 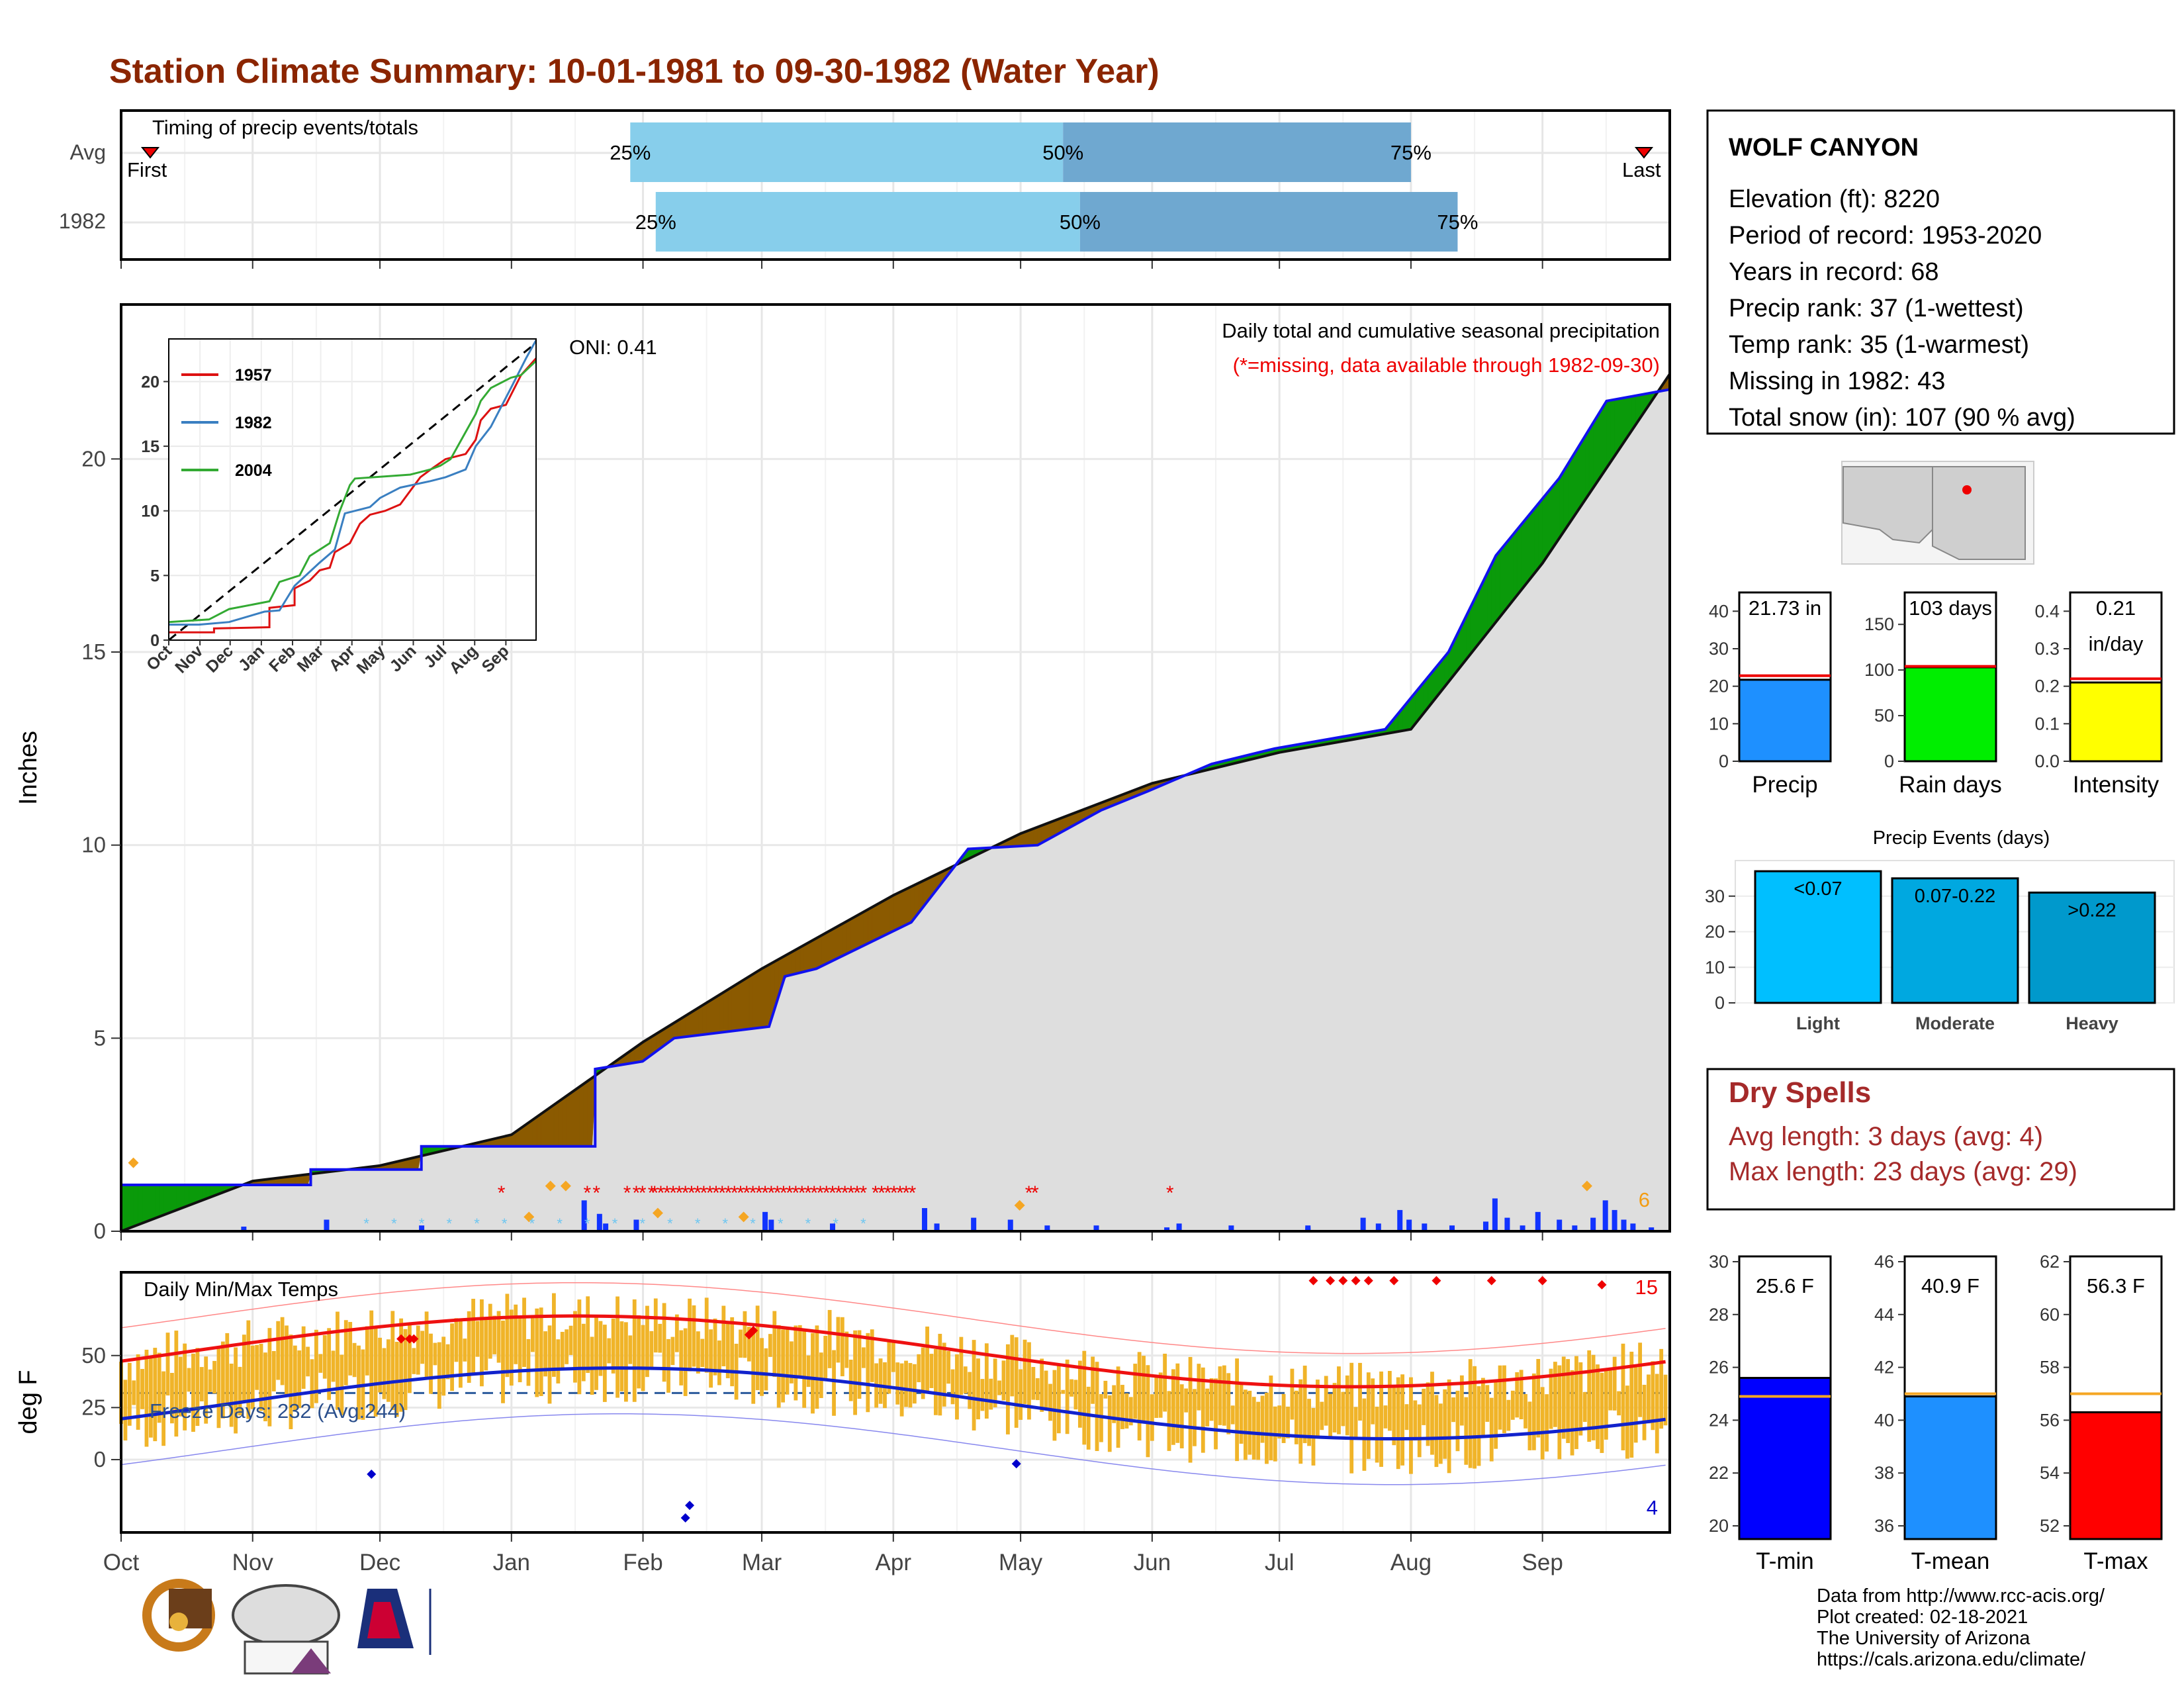 What do you see at coordinates (1411, 152) in the screenshot?
I see `timing-avg-p75: 75%` at bounding box center [1411, 152].